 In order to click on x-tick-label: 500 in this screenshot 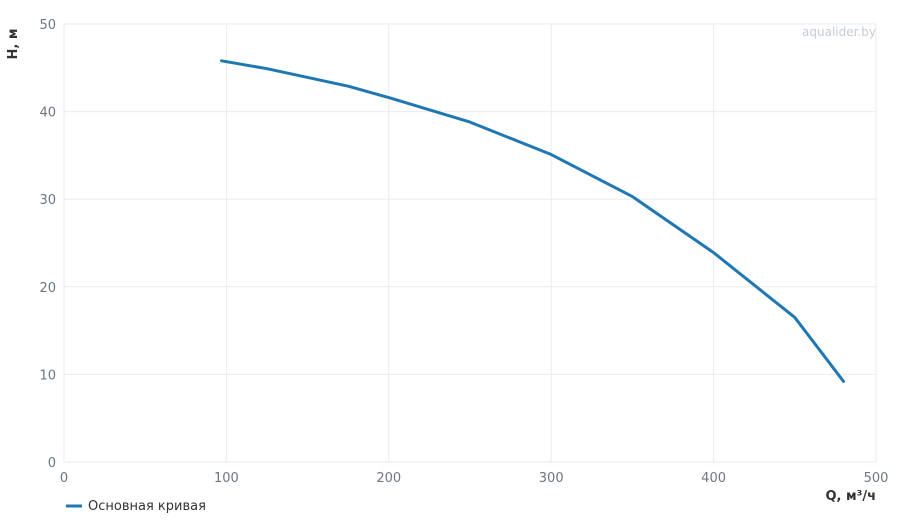, I will do `click(876, 478)`.